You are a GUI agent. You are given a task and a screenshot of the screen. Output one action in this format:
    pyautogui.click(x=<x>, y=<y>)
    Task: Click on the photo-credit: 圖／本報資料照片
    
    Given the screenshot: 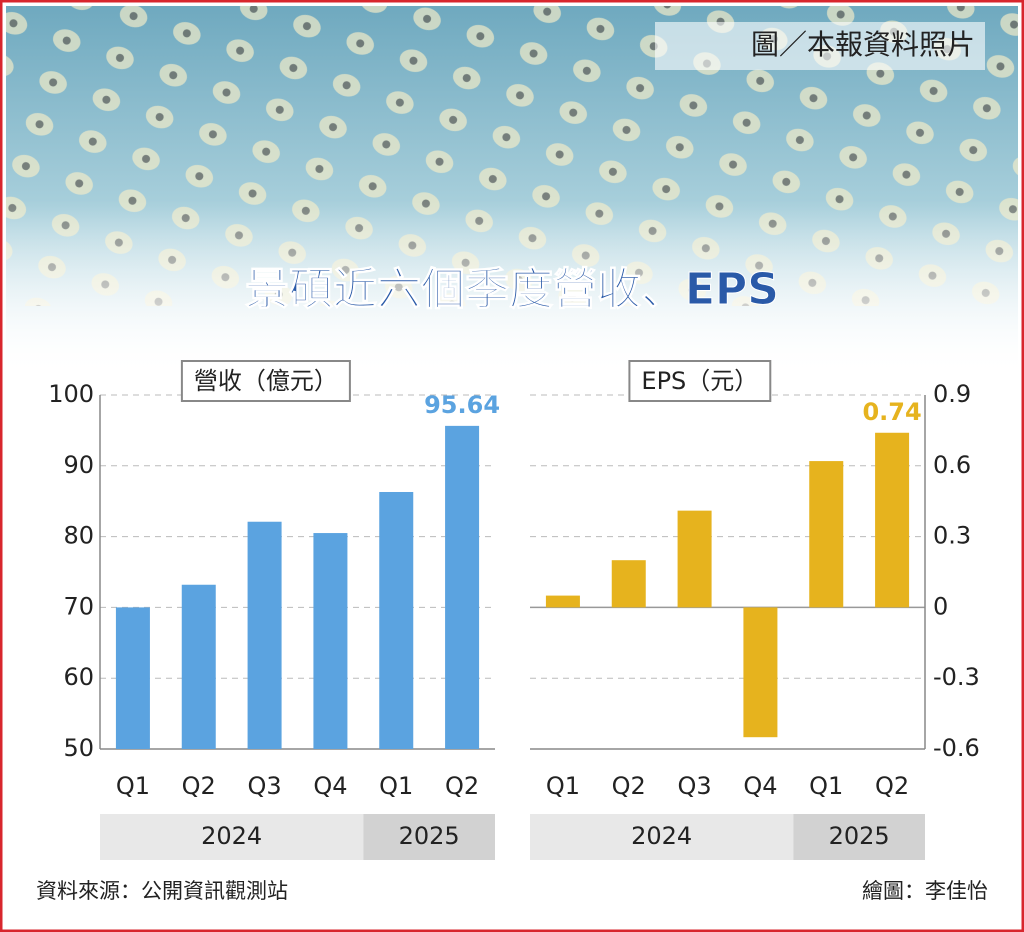 What is the action you would take?
    pyautogui.click(x=863, y=44)
    